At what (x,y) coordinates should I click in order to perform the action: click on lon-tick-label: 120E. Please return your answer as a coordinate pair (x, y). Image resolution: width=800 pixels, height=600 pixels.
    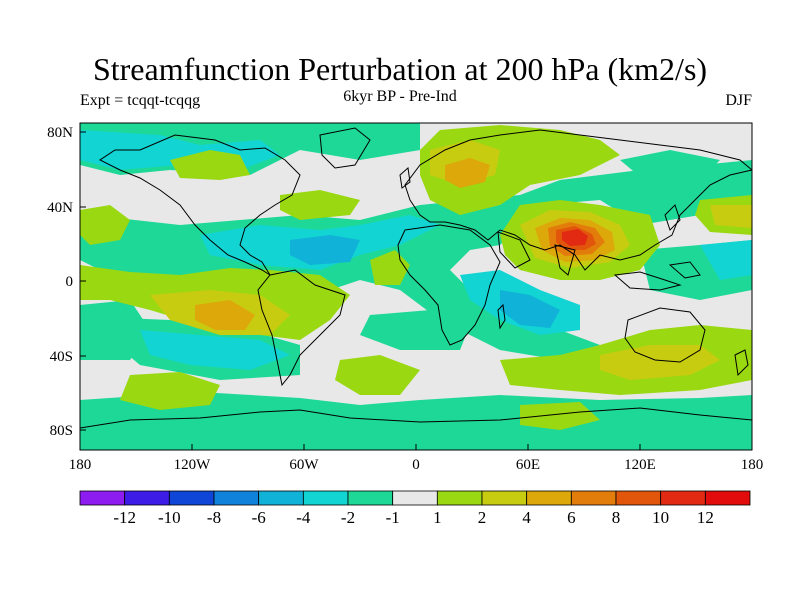
    Looking at the image, I should click on (640, 465).